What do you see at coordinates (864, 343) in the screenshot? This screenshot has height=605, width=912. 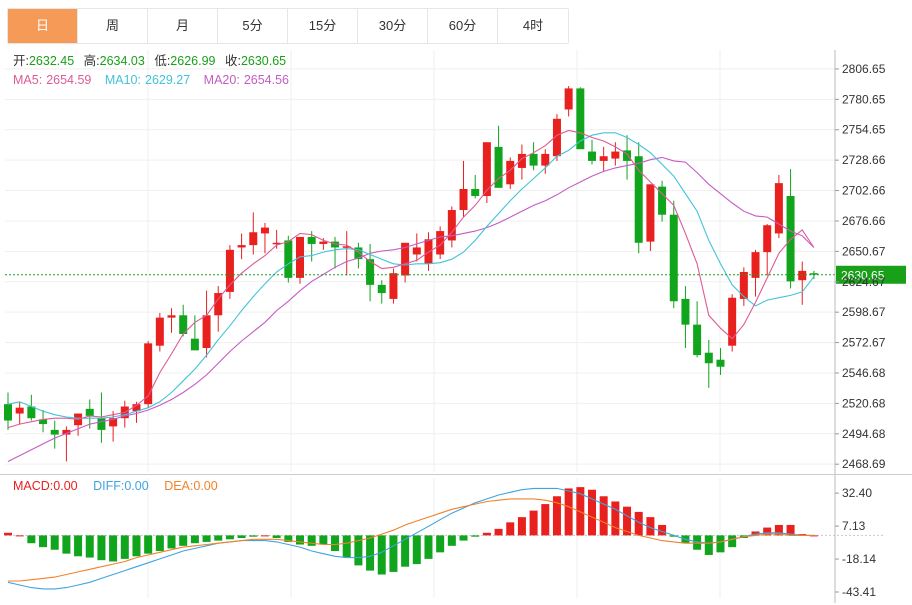 I see `y-tick-label: 2572.67` at bounding box center [864, 343].